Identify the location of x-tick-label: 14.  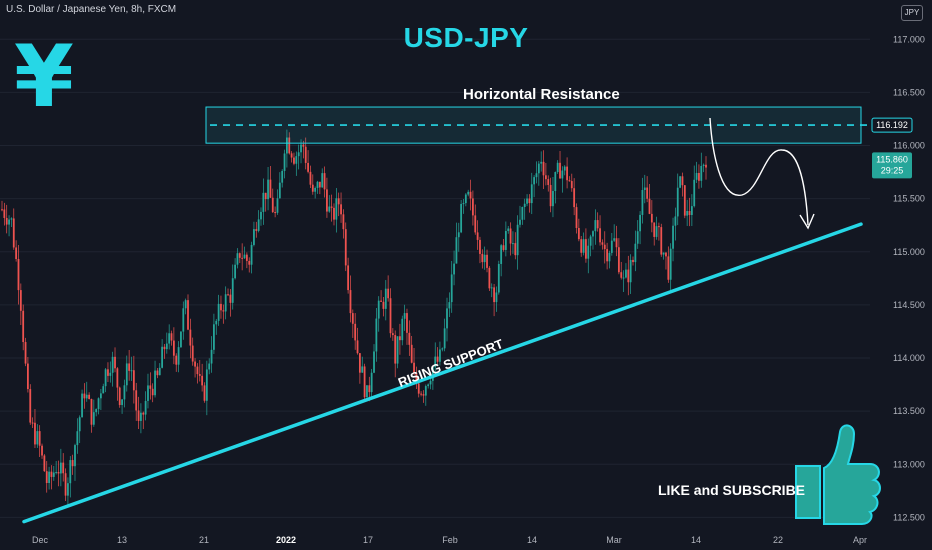
(696, 540).